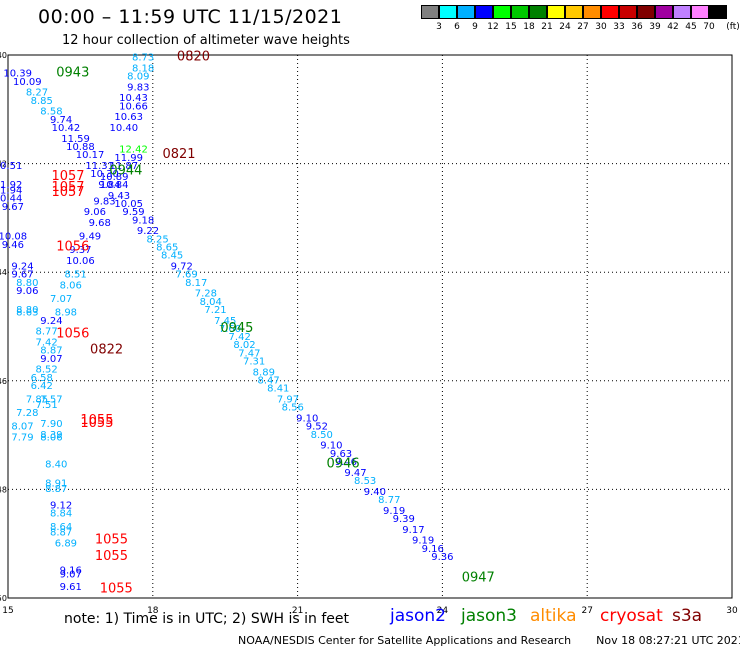 Image resolution: width=740 pixels, height=650 pixels. What do you see at coordinates (211, 302) in the screenshot?
I see `wave-height-value: 8.04` at bounding box center [211, 302].